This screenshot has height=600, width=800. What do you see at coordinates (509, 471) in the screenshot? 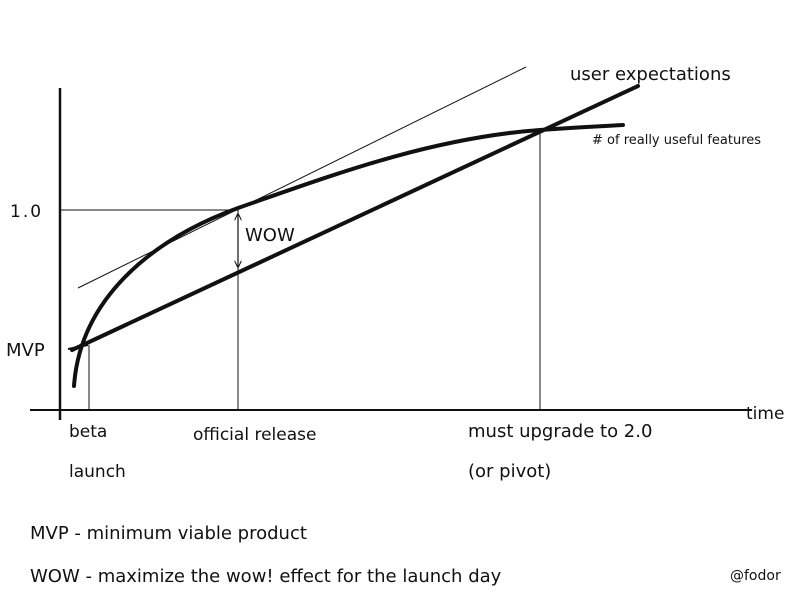
I see `upgrade-label-line2: (or pivot)` at bounding box center [509, 471].